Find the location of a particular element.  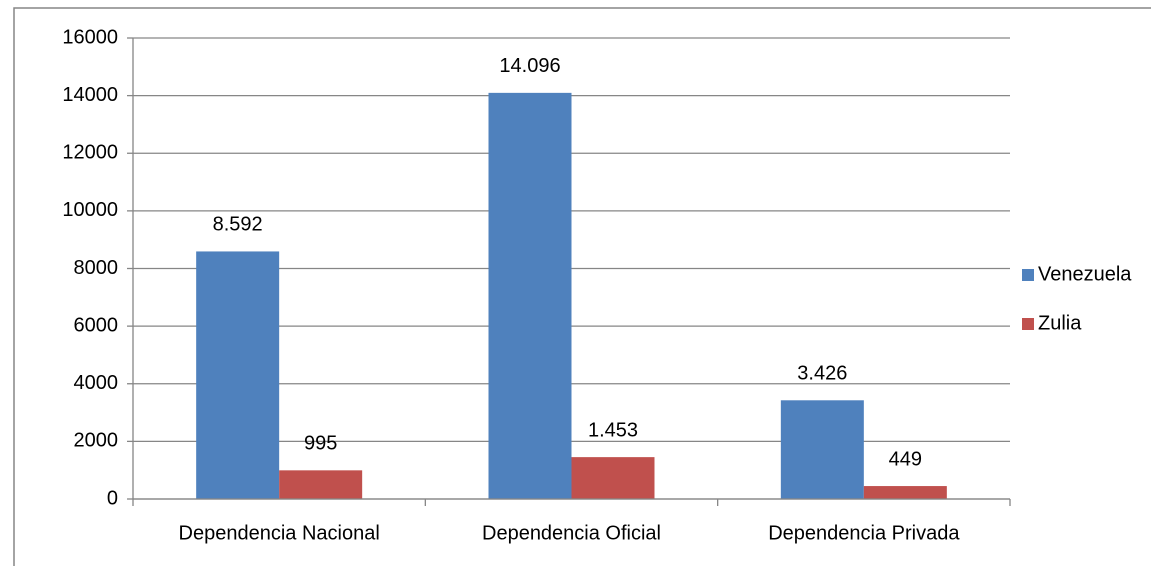

x-tick-label: Dependencia Oficial is located at coordinates (571, 533).